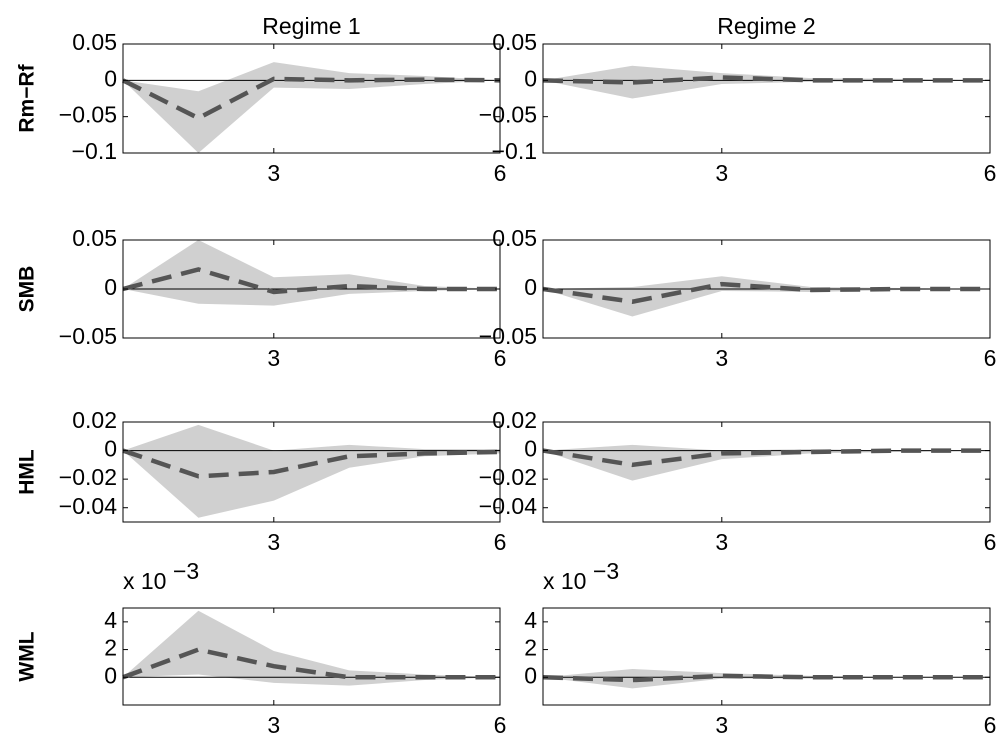  I want to click on y-axis-label: SMB, so click(27, 289).